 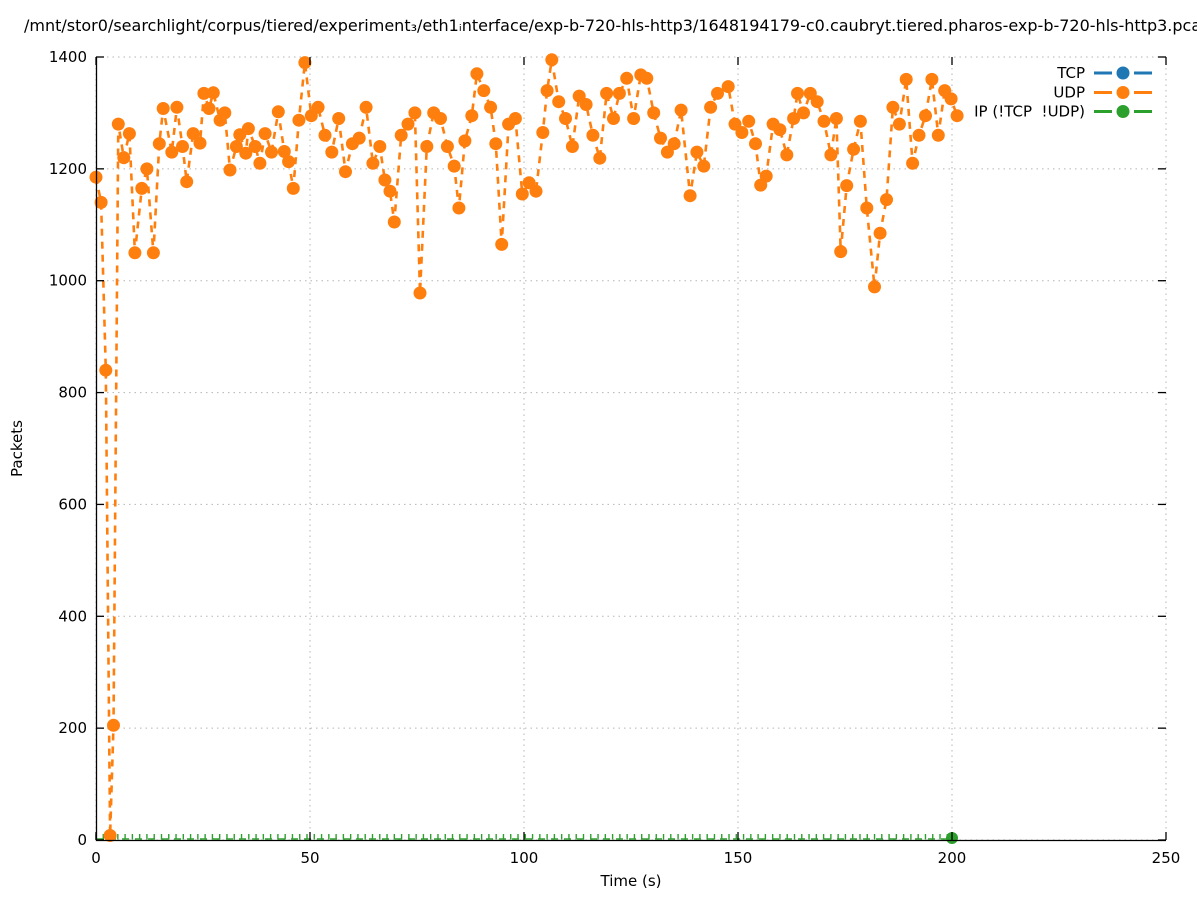 I want to click on y-tick-label: 600, so click(x=72, y=504).